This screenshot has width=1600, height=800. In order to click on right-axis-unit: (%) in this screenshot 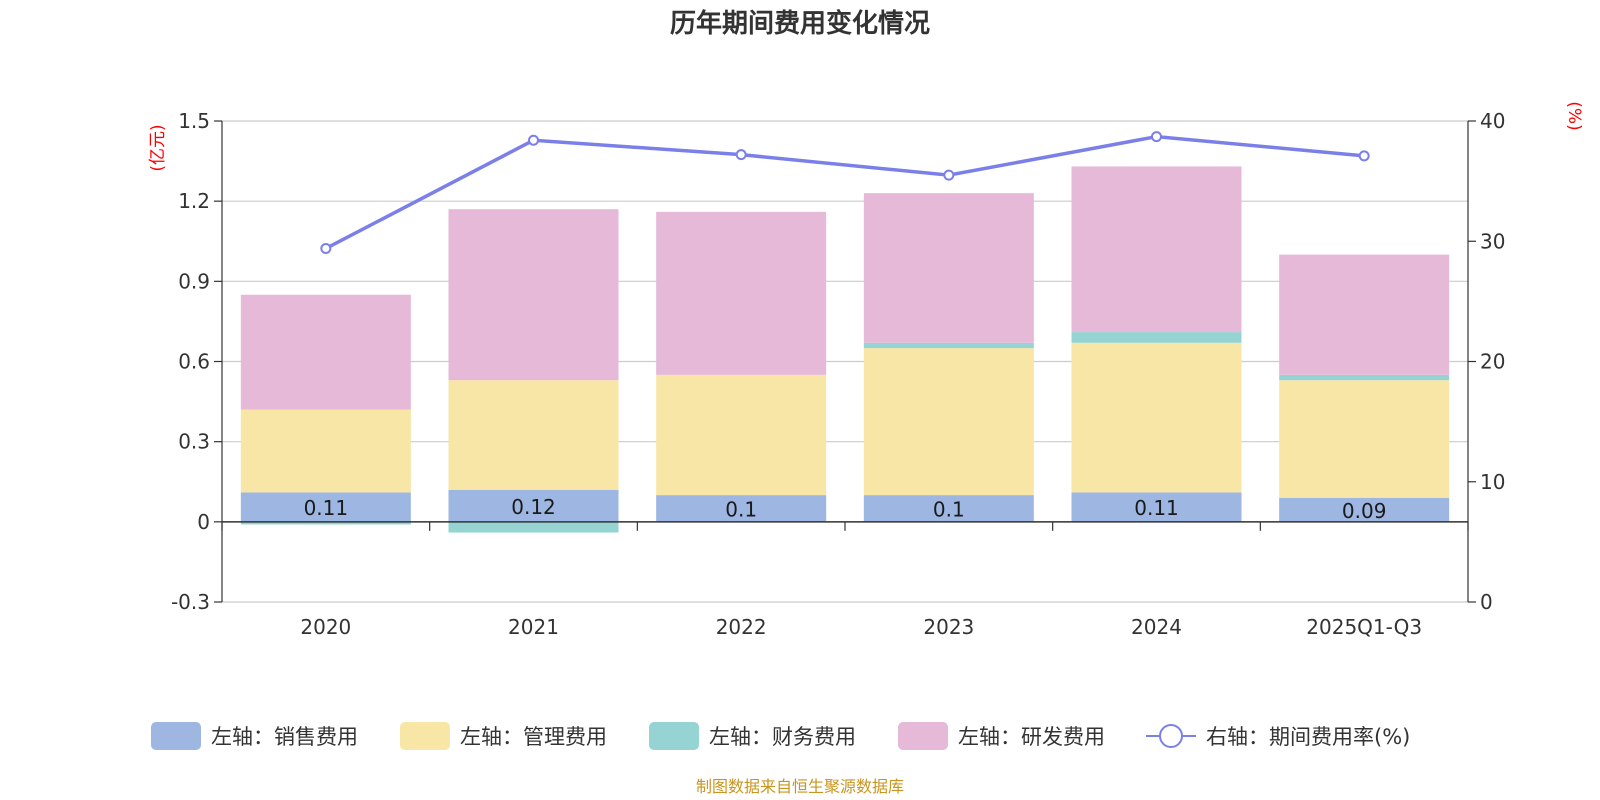, I will do `click(1574, 115)`.